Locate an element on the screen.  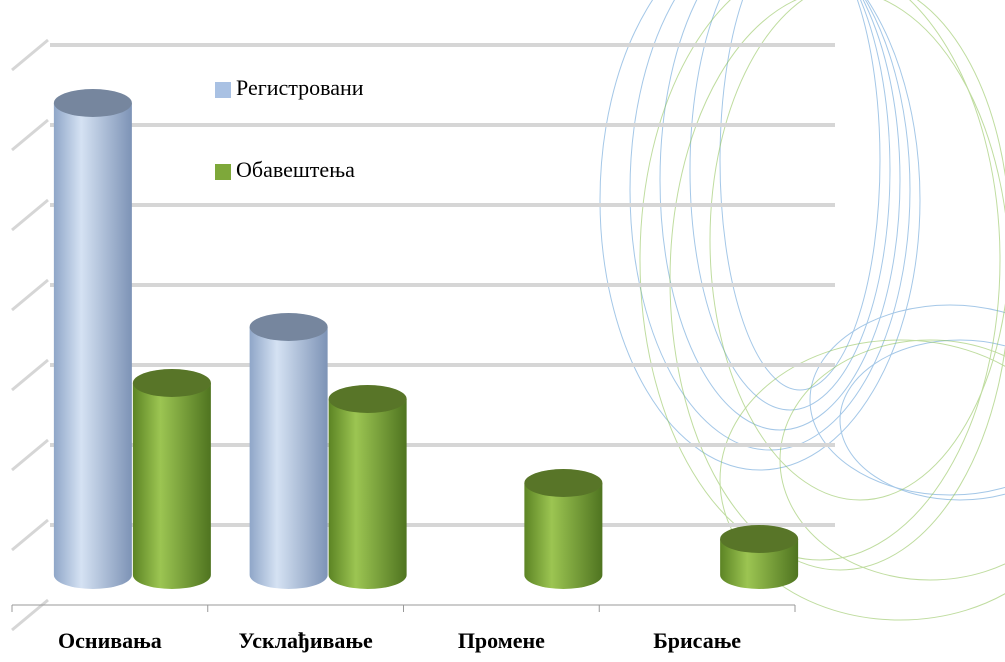
legend-label: Обавештења is located at coordinates (295, 169).